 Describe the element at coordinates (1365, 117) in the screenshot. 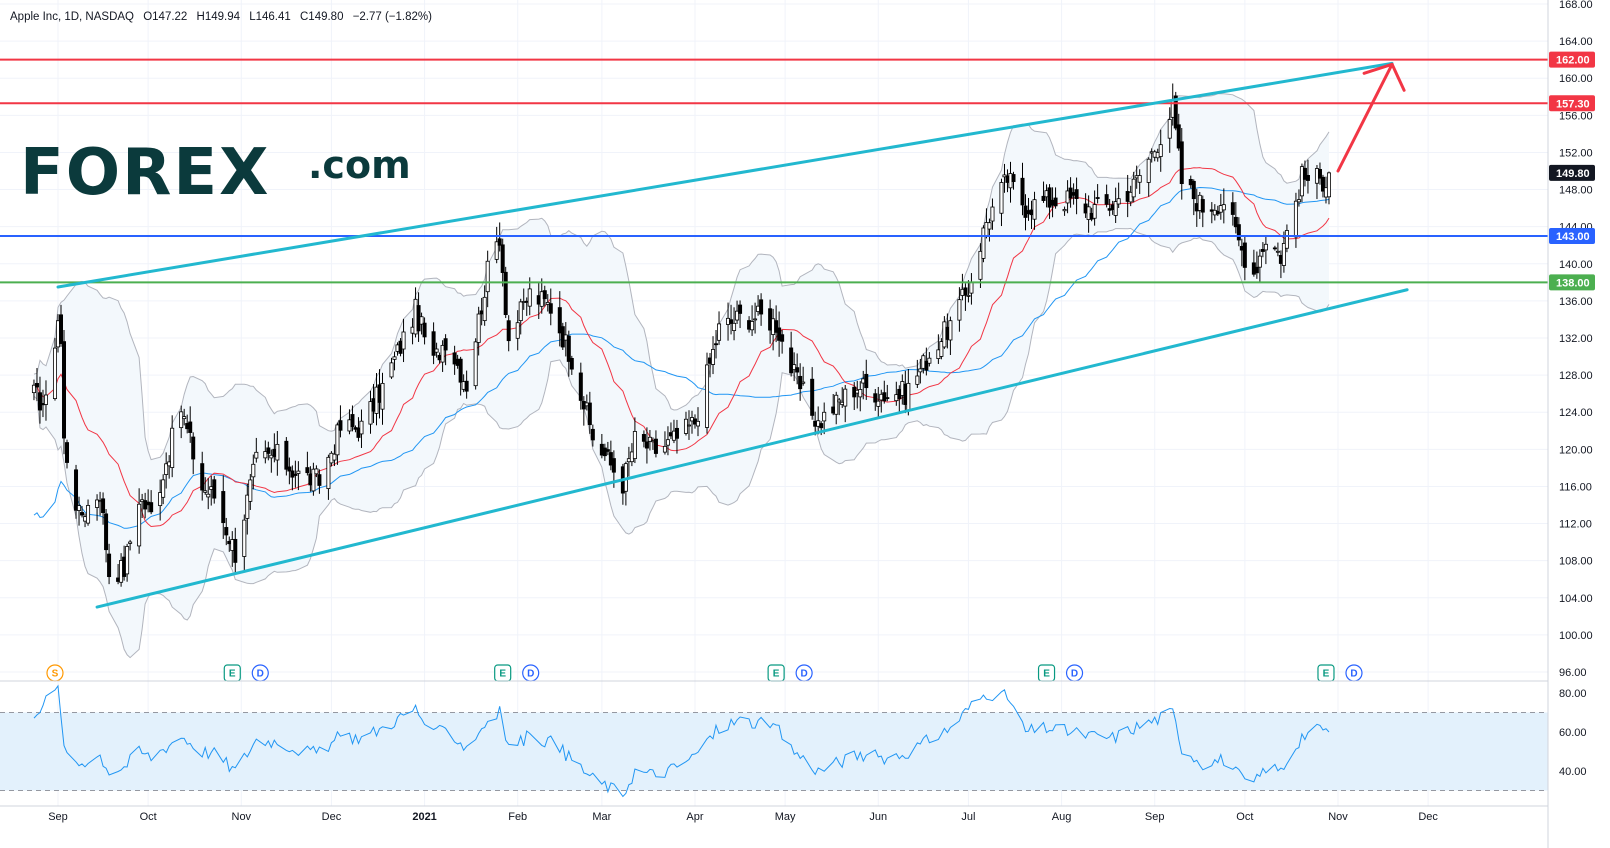

I see `arrow-shaft` at that location.